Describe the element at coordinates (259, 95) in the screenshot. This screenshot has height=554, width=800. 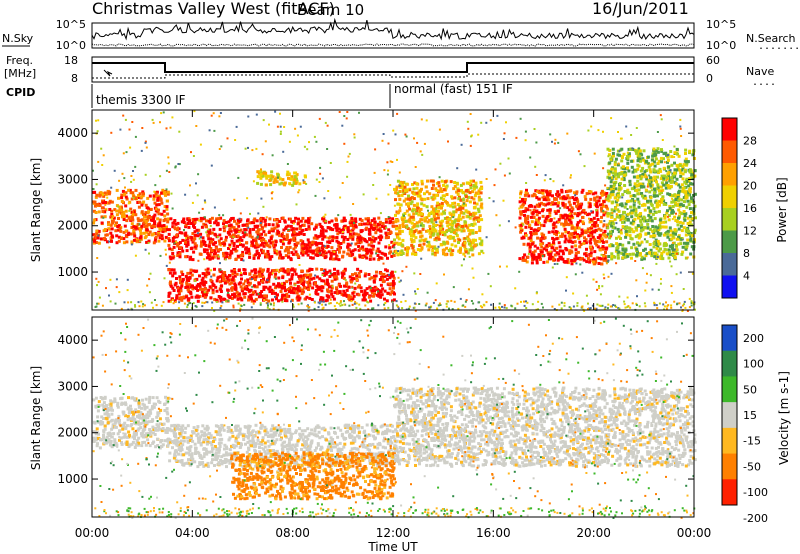
I see `cpid-panel: CPID themis 3300 IF normal (fast) 151 IF` at that location.